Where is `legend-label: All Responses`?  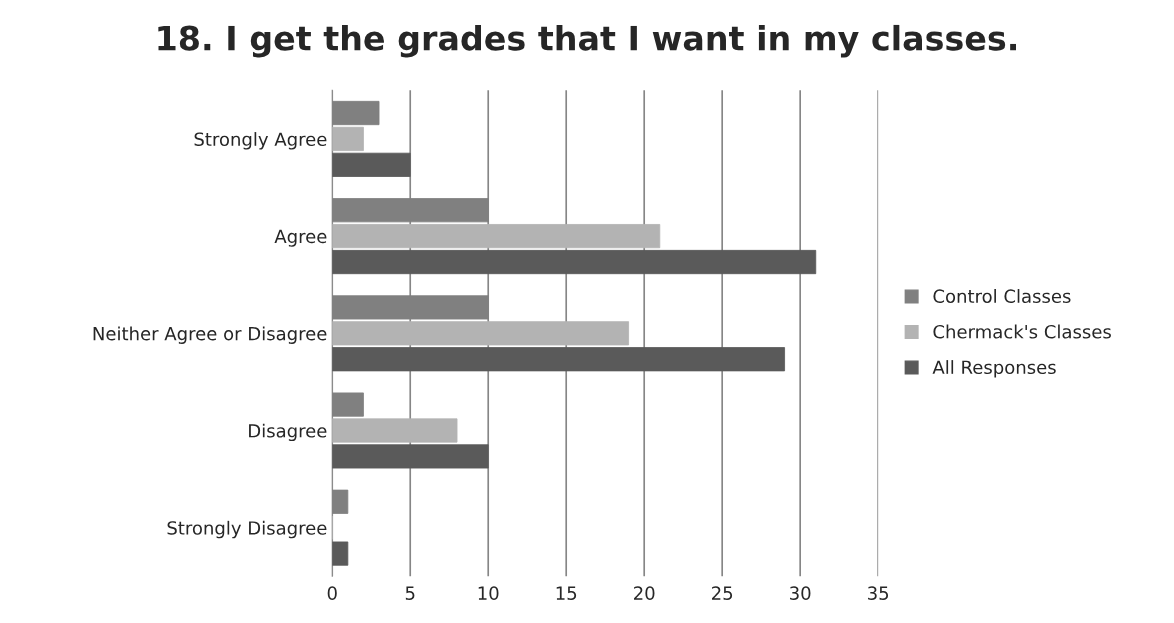 legend-label: All Responses is located at coordinates (994, 369).